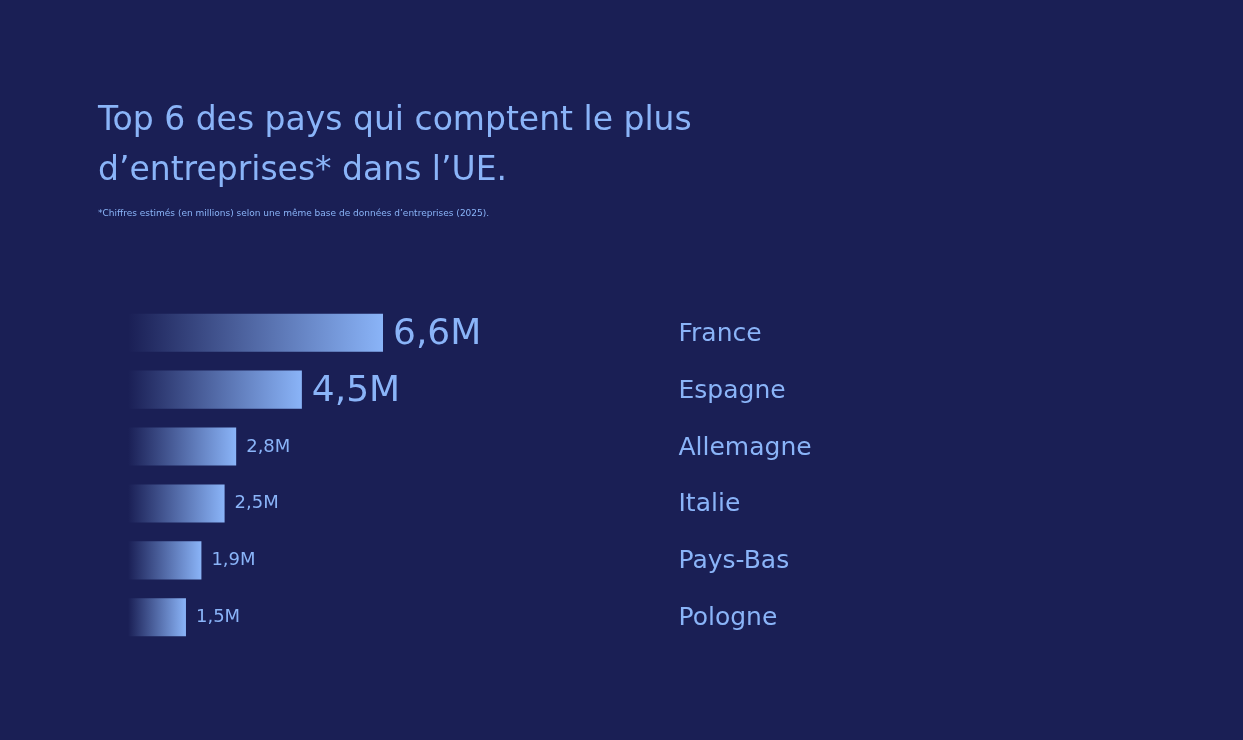  Describe the element at coordinates (268, 445) in the screenshot. I see `data-label: 2,8M` at that location.